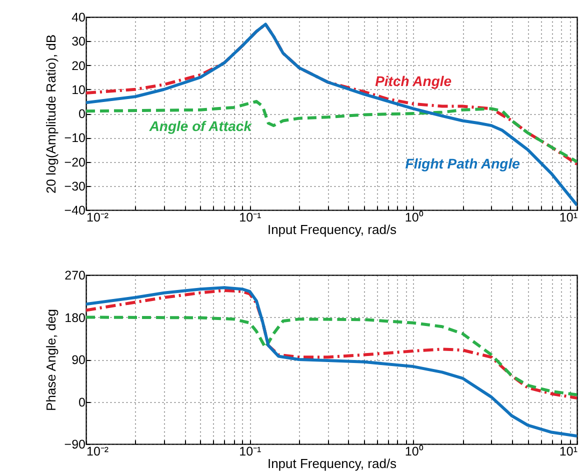  Describe the element at coordinates (75, 211) in the screenshot. I see `y-tick-label: −40` at that location.